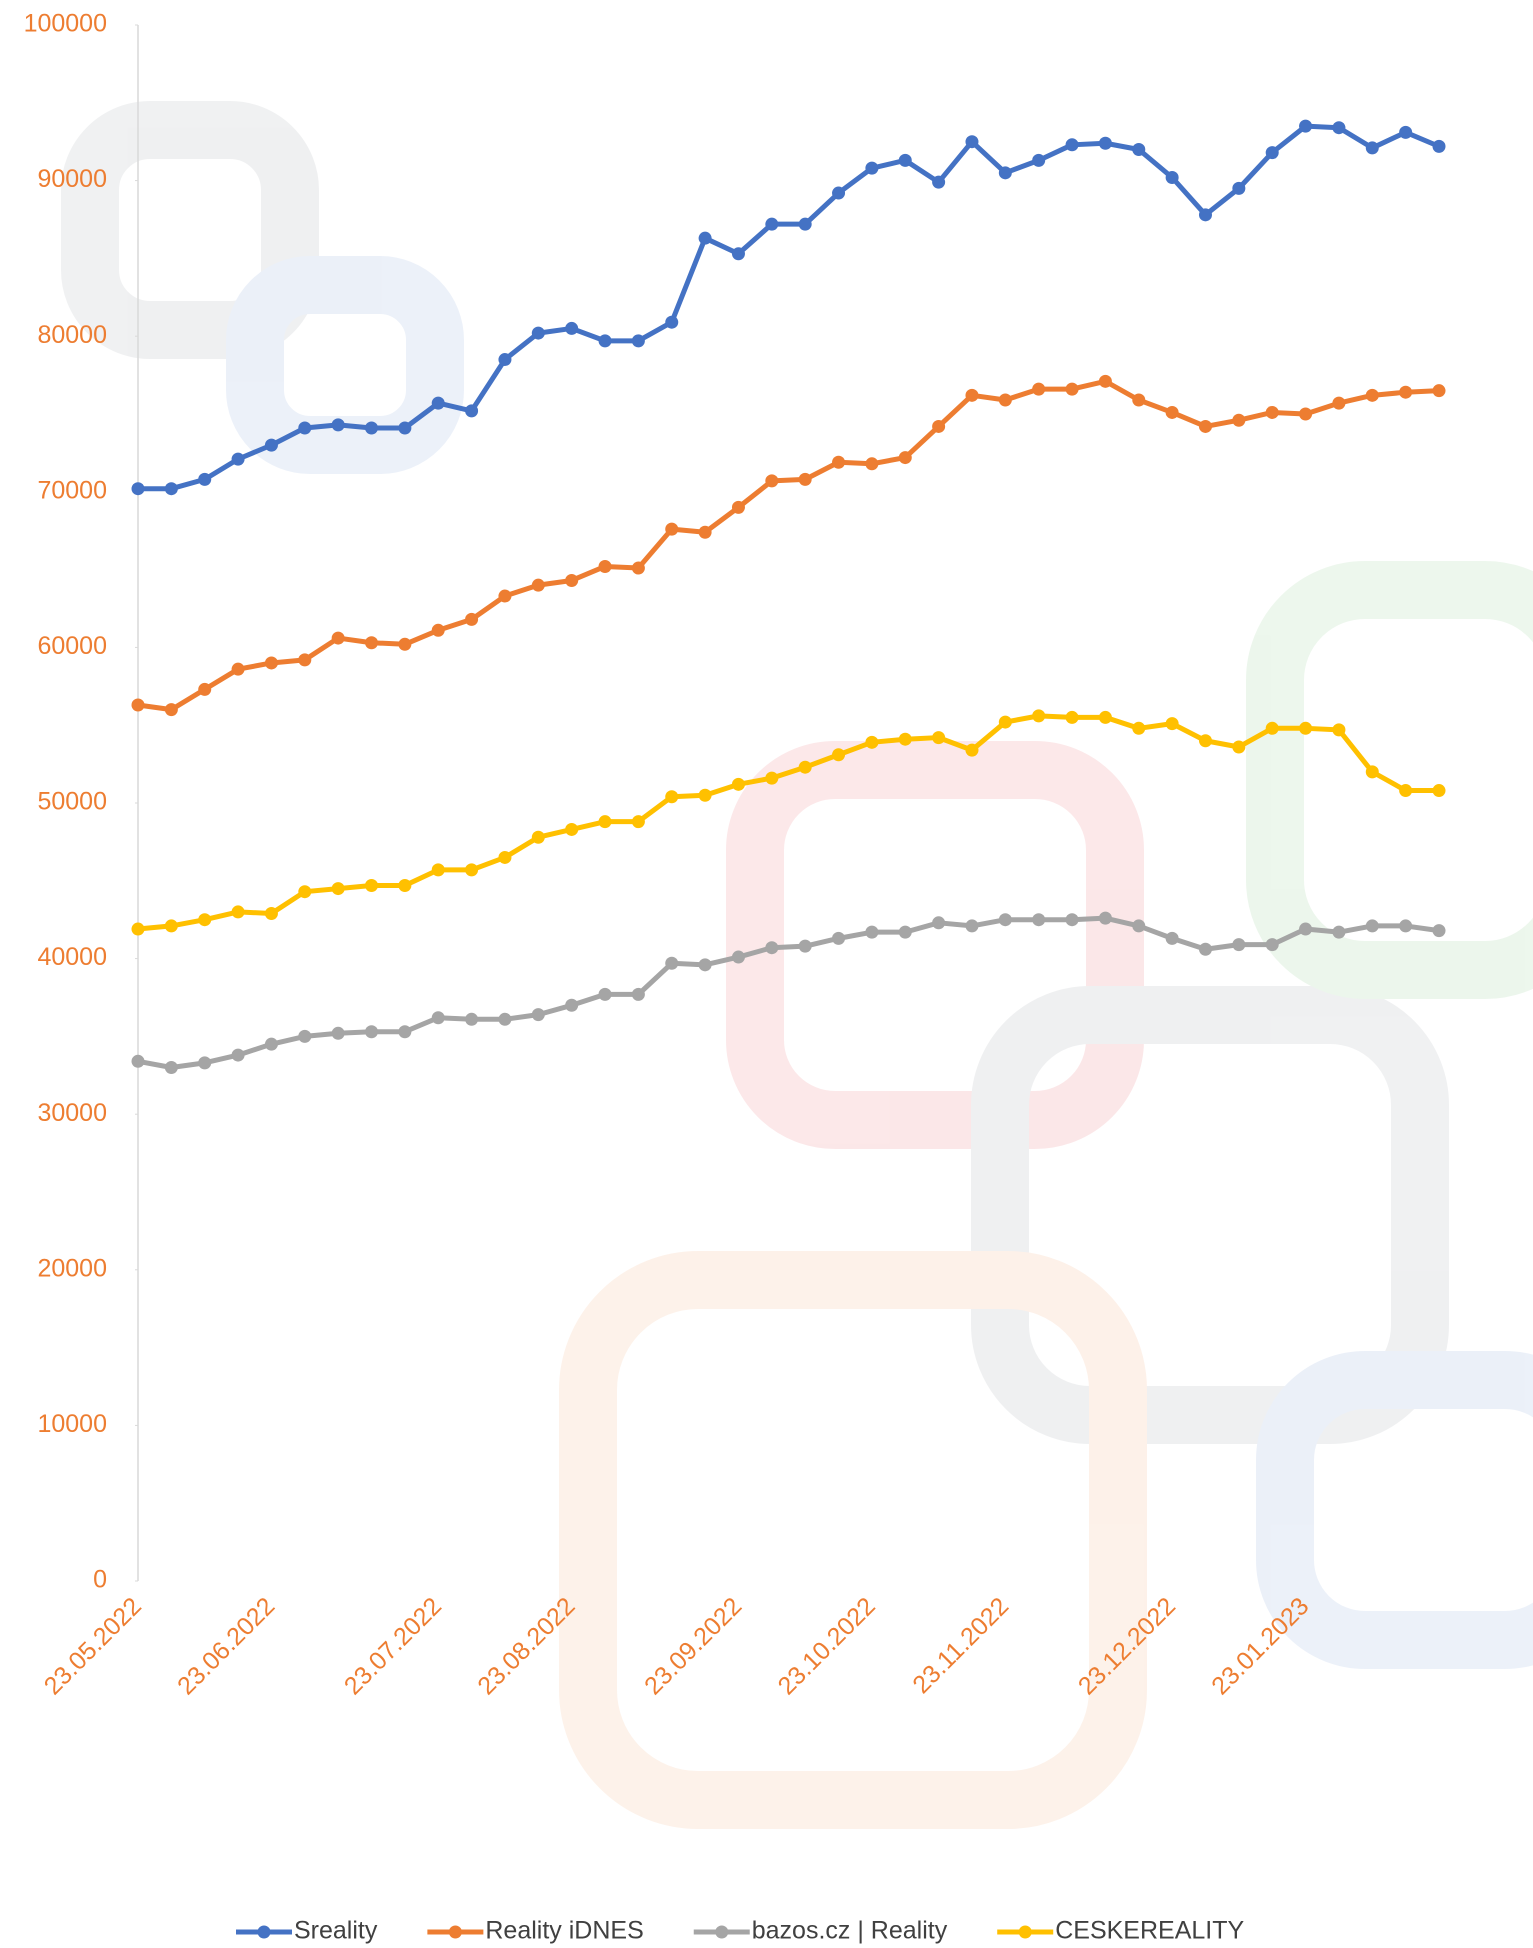 This screenshot has height=1948, width=1533. What do you see at coordinates (307, 1931) in the screenshot?
I see `legend-item: Sreality` at bounding box center [307, 1931].